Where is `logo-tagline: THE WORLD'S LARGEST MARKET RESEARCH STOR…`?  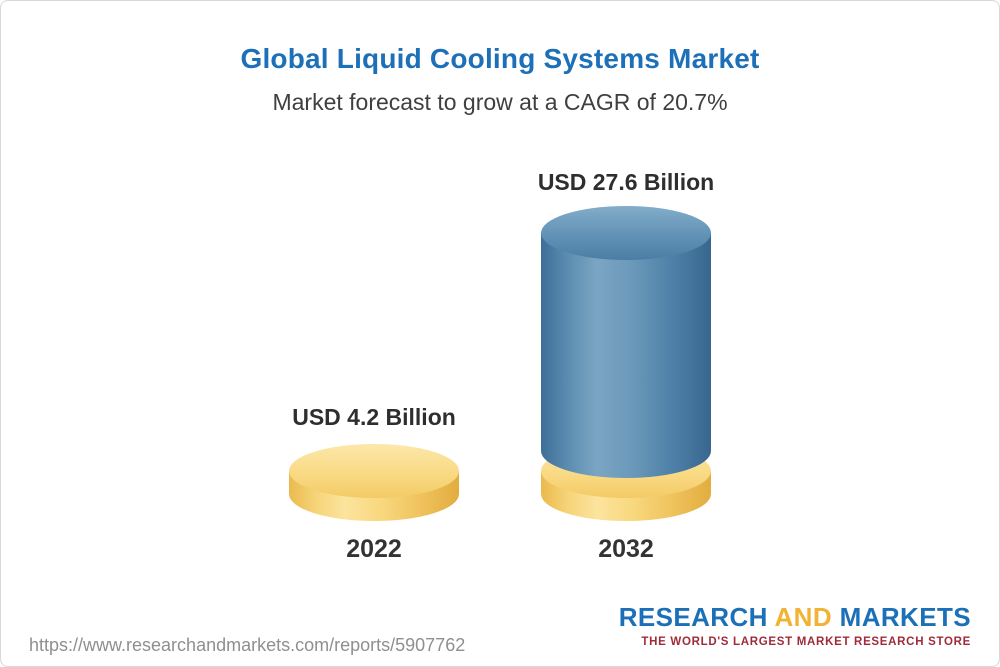
logo-tagline: THE WORLD'S LARGEST MARKET RESEARCH STOR… is located at coordinates (806, 642).